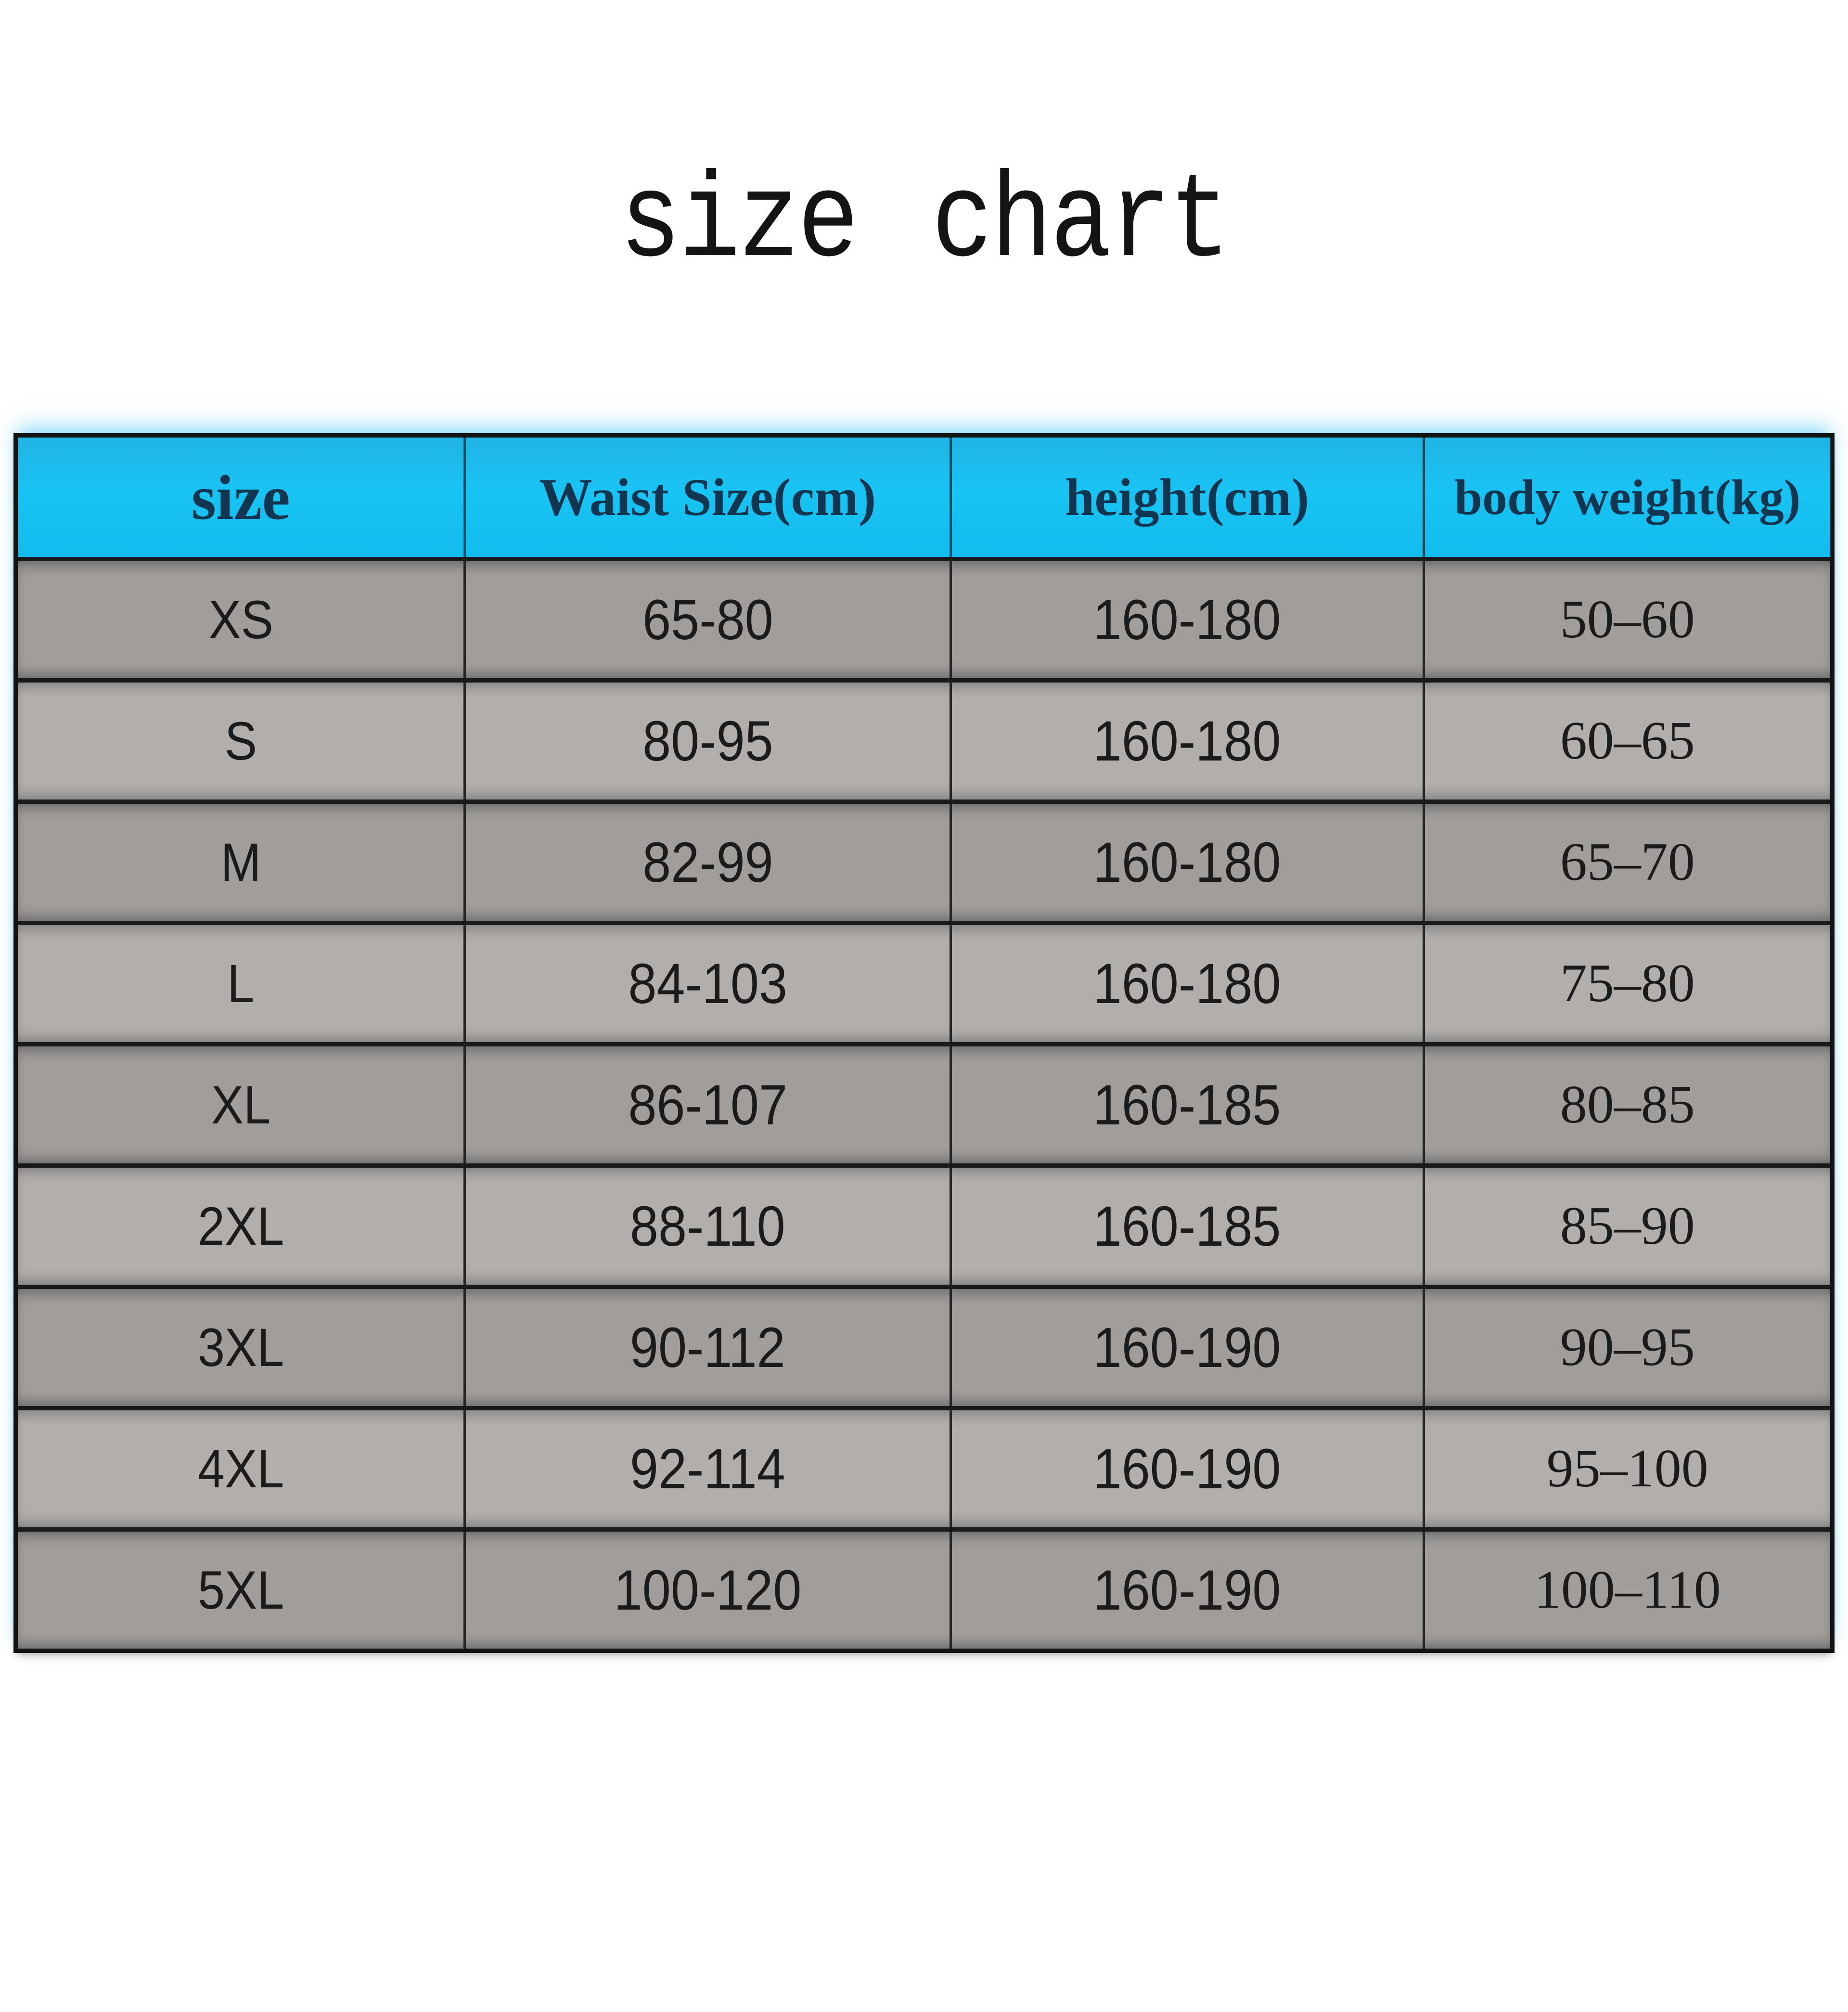  I want to click on weight-value: 50–60, so click(1627, 620).